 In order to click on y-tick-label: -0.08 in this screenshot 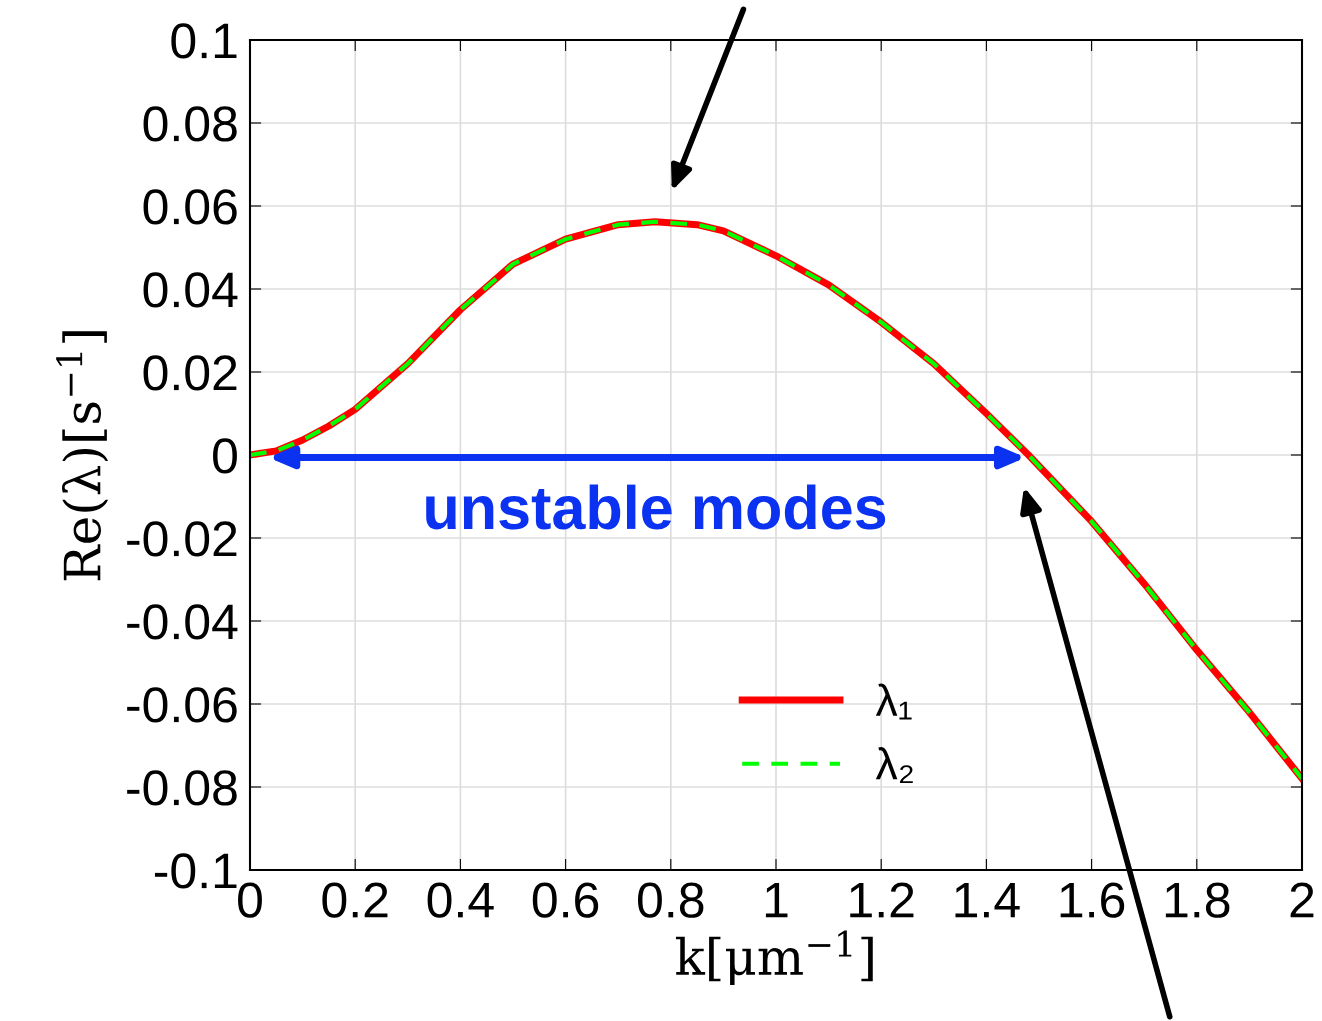, I will do `click(182, 788)`.